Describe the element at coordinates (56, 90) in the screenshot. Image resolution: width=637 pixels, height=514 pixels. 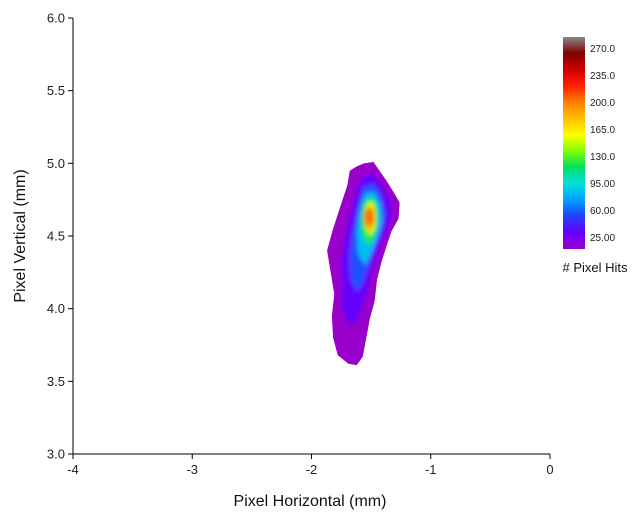
I see `y-tick-label: 5.5` at that location.